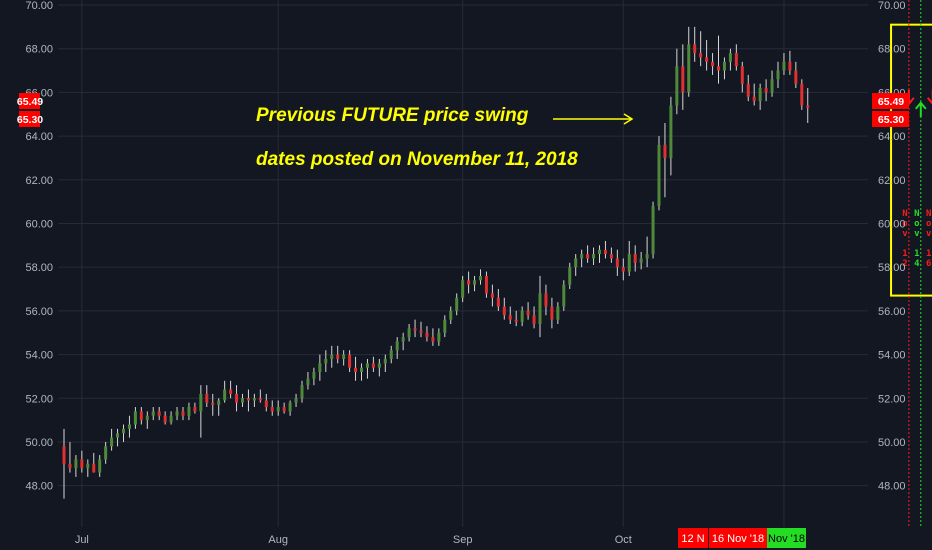 This screenshot has width=932, height=550. Describe the element at coordinates (929, 97) in the screenshot. I see `arrow-down-icon` at that location.